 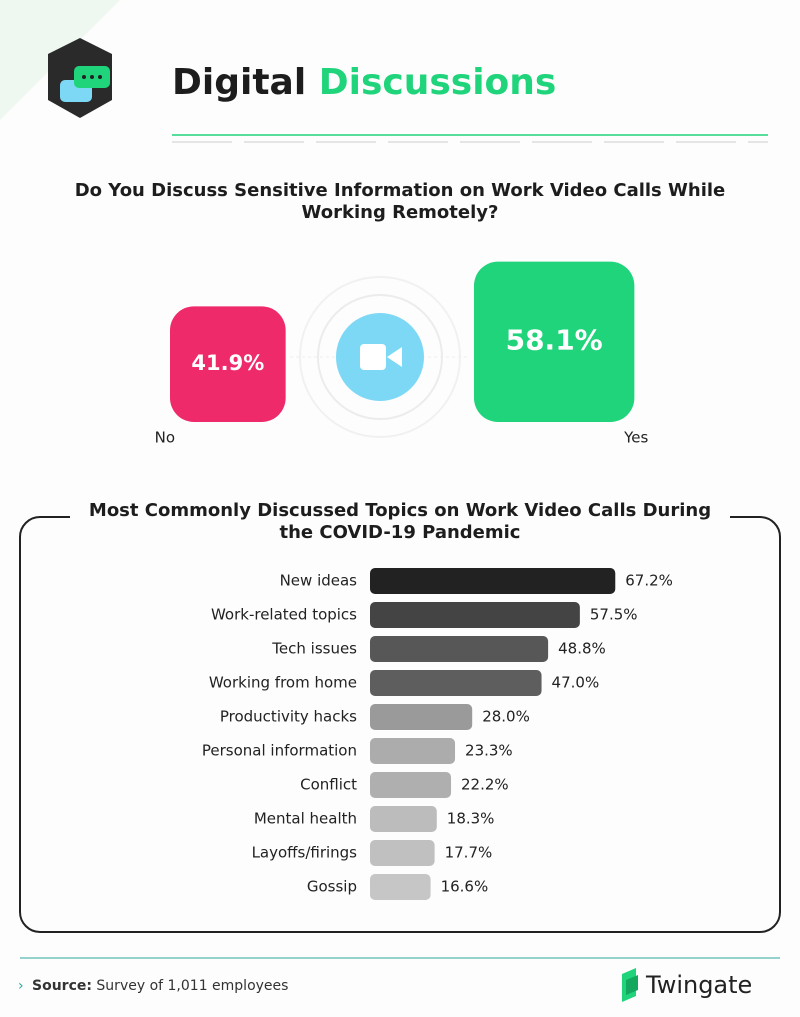 I want to click on category-label: Personal information, so click(x=279, y=751).